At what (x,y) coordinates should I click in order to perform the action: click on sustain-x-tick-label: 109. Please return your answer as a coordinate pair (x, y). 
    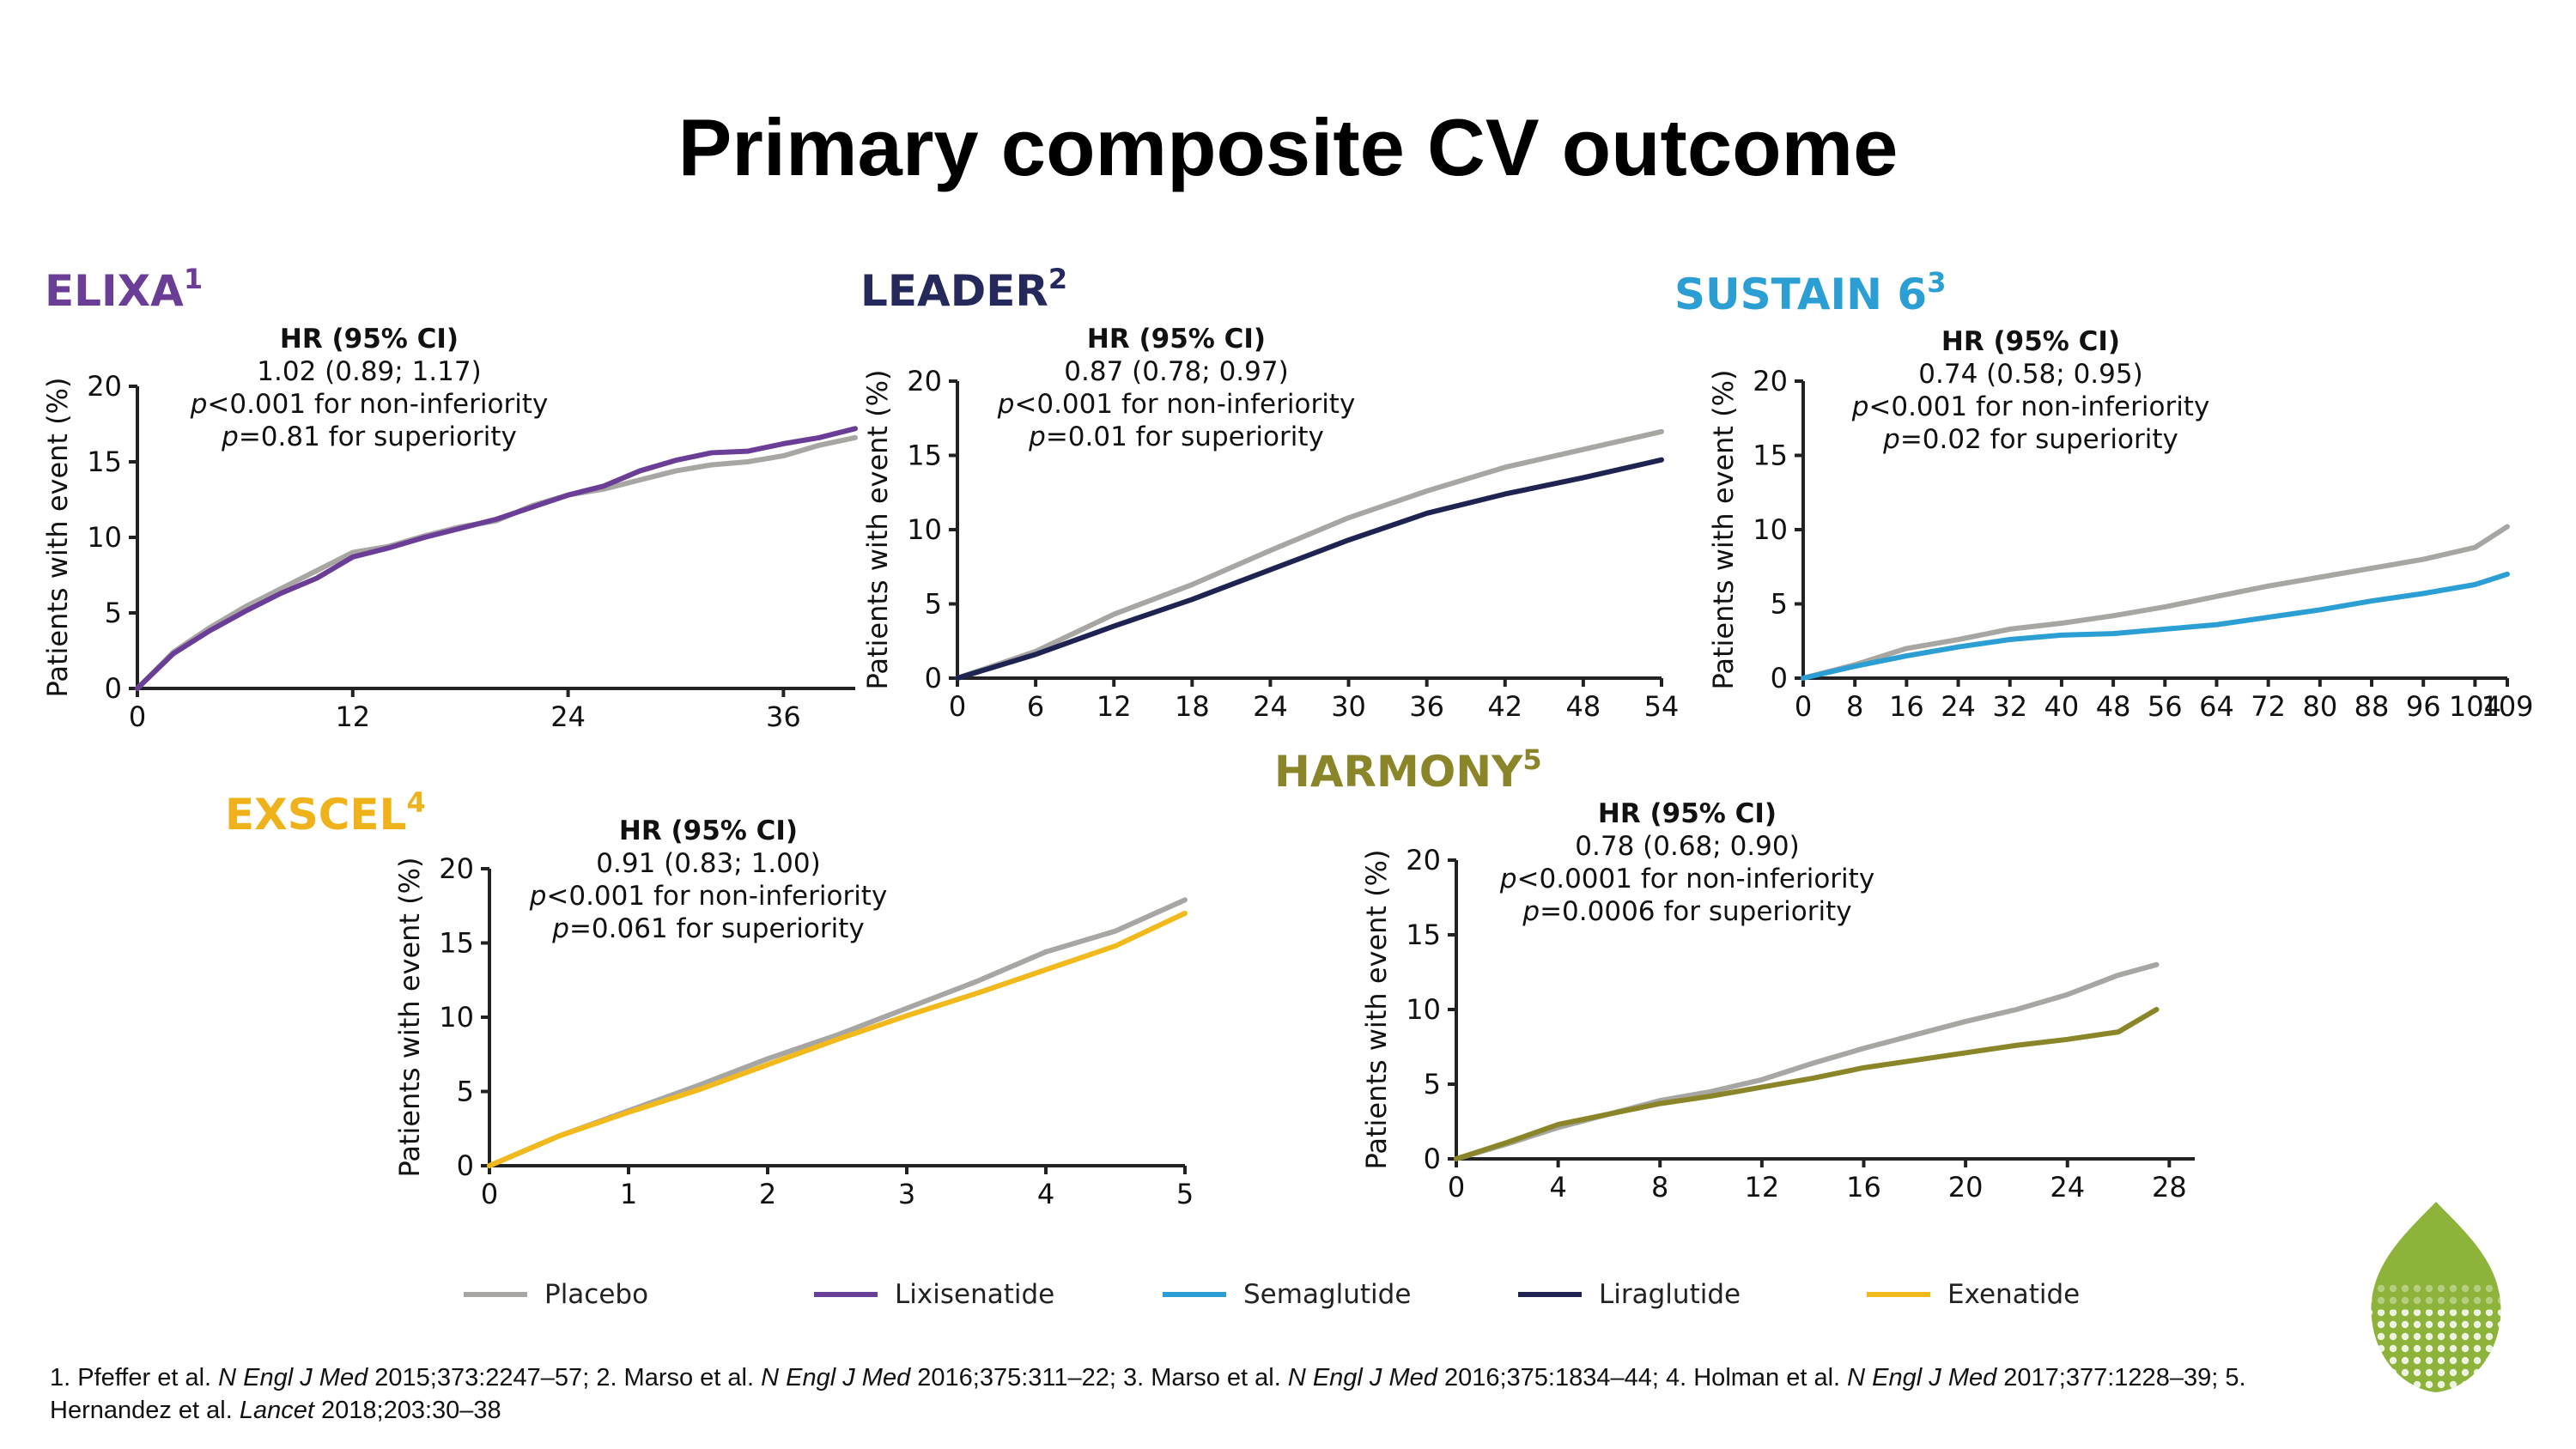
    Looking at the image, I should click on (2507, 706).